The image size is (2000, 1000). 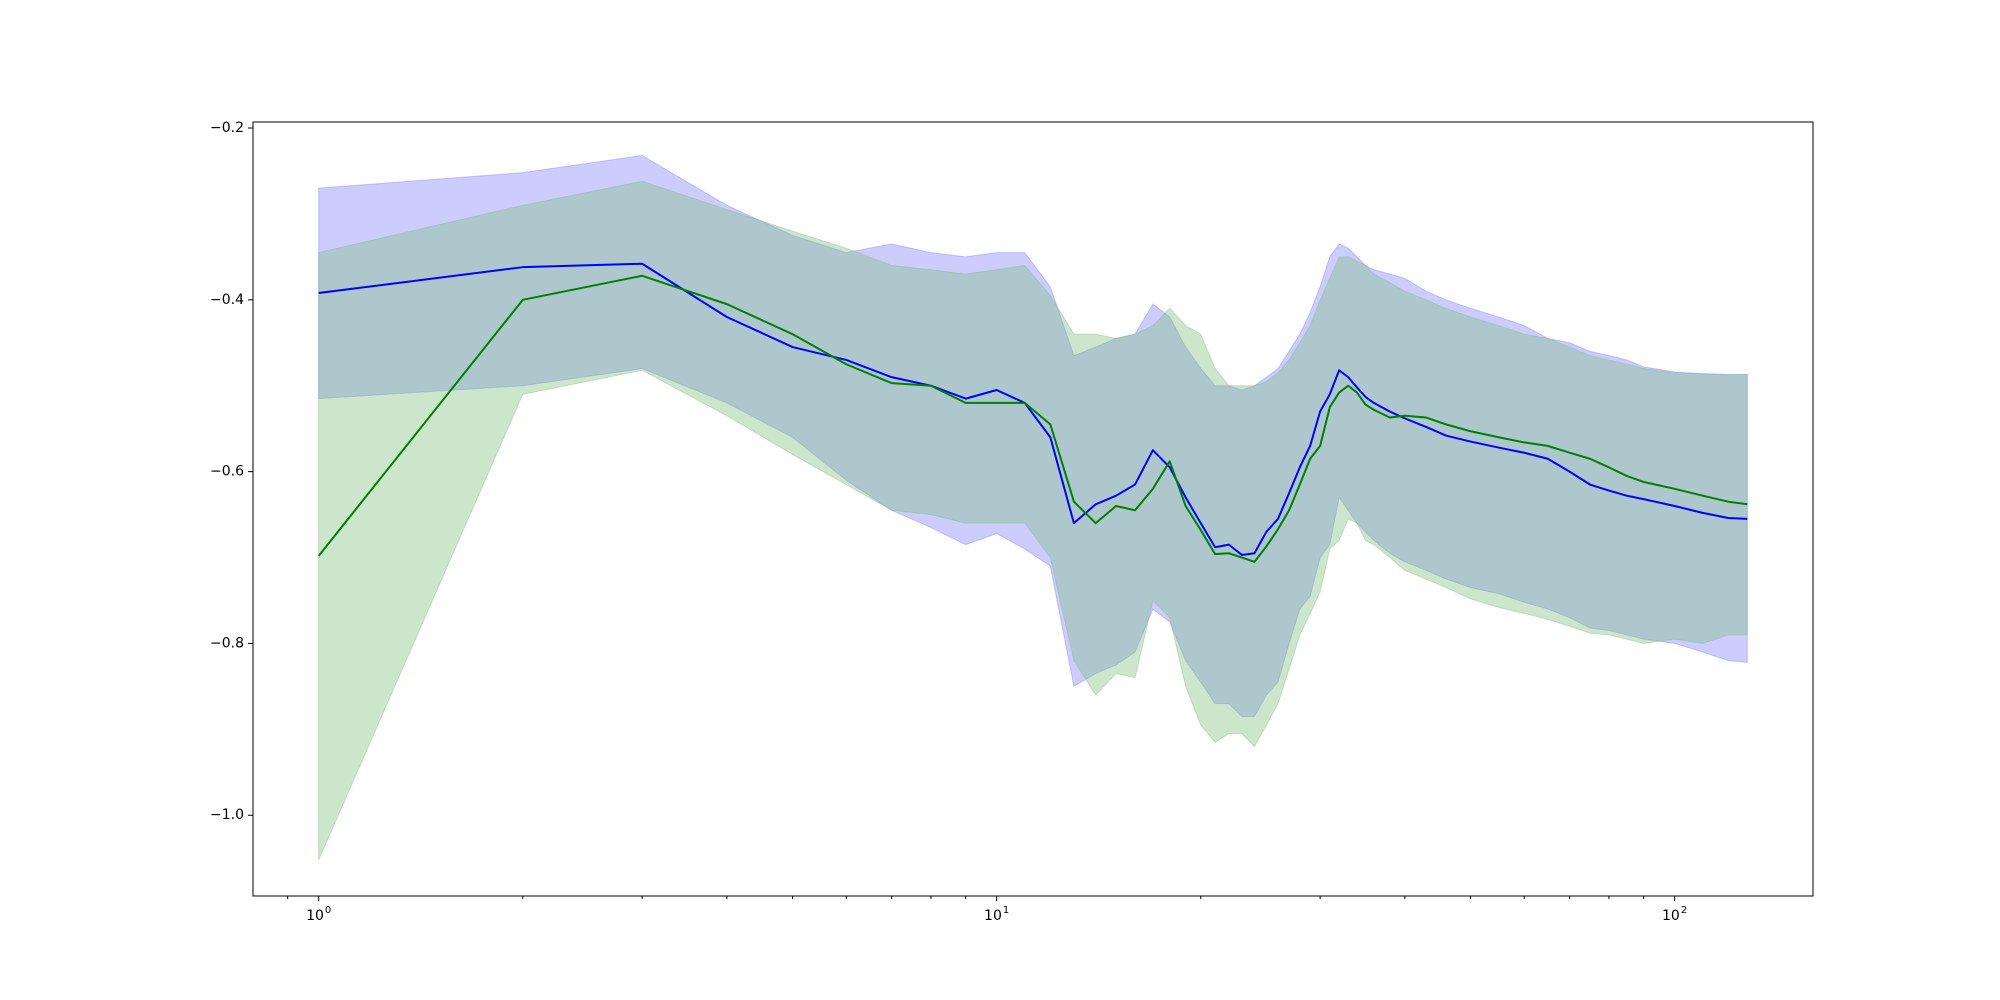 I want to click on x-tick-label: 10², so click(x=1674, y=914).